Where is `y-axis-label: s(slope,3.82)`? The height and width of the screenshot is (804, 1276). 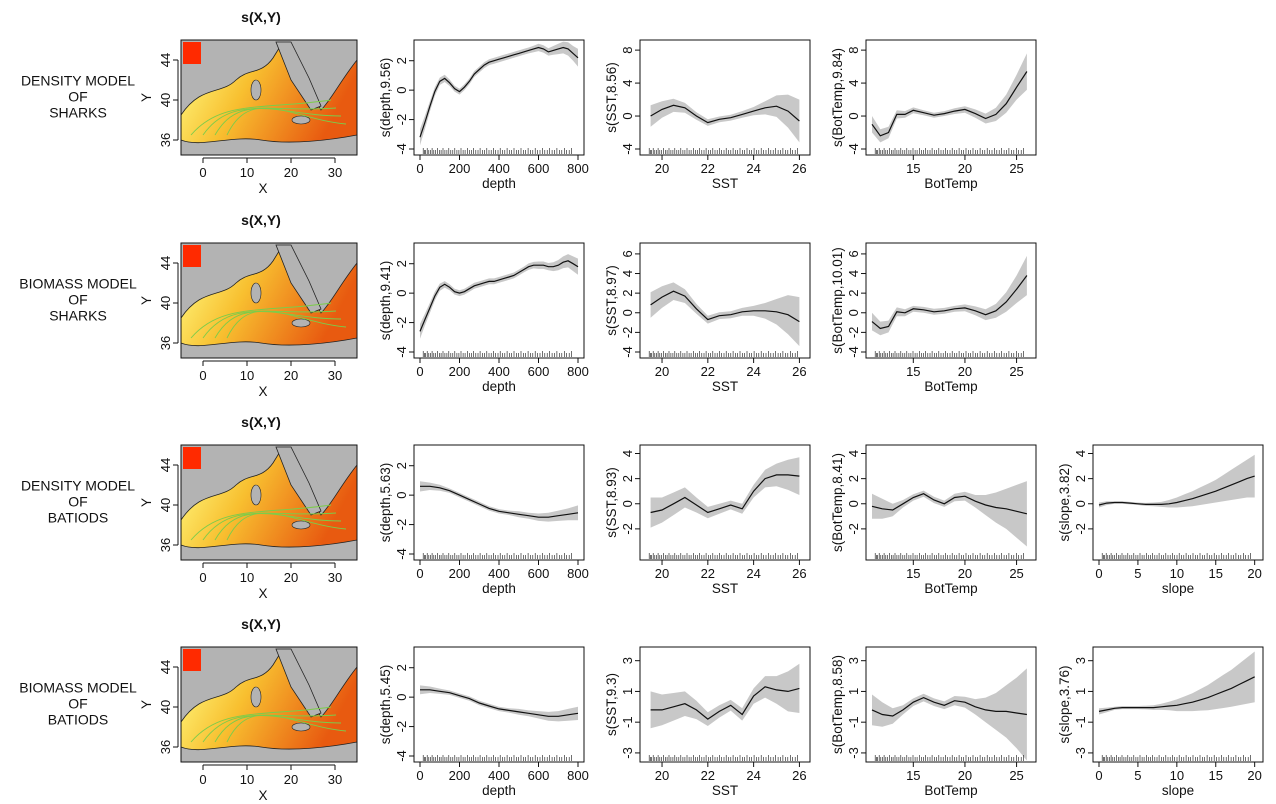 y-axis-label: s(slope,3.82) is located at coordinates (1064, 502).